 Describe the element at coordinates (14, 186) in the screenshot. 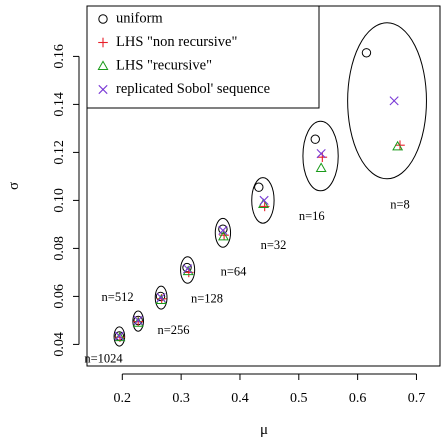

I see `y-axis-title: σ` at that location.